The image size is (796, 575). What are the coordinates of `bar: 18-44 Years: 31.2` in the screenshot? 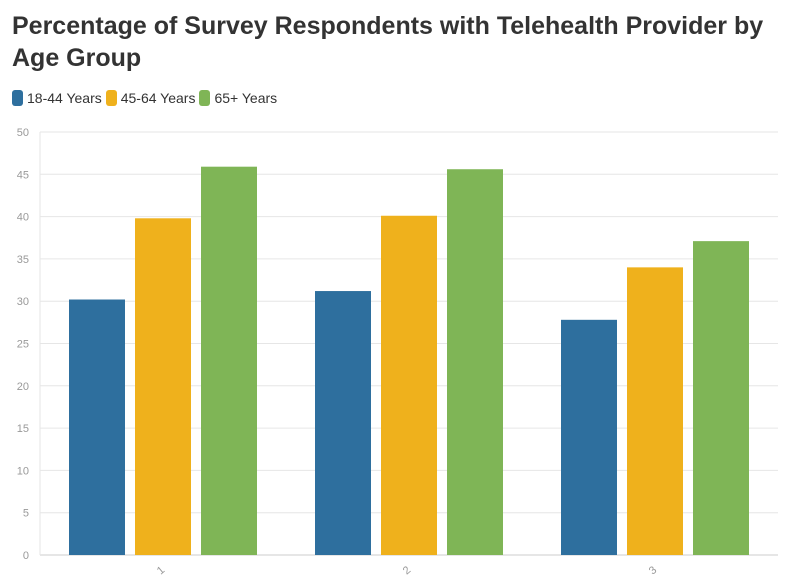 It's located at (343, 423).